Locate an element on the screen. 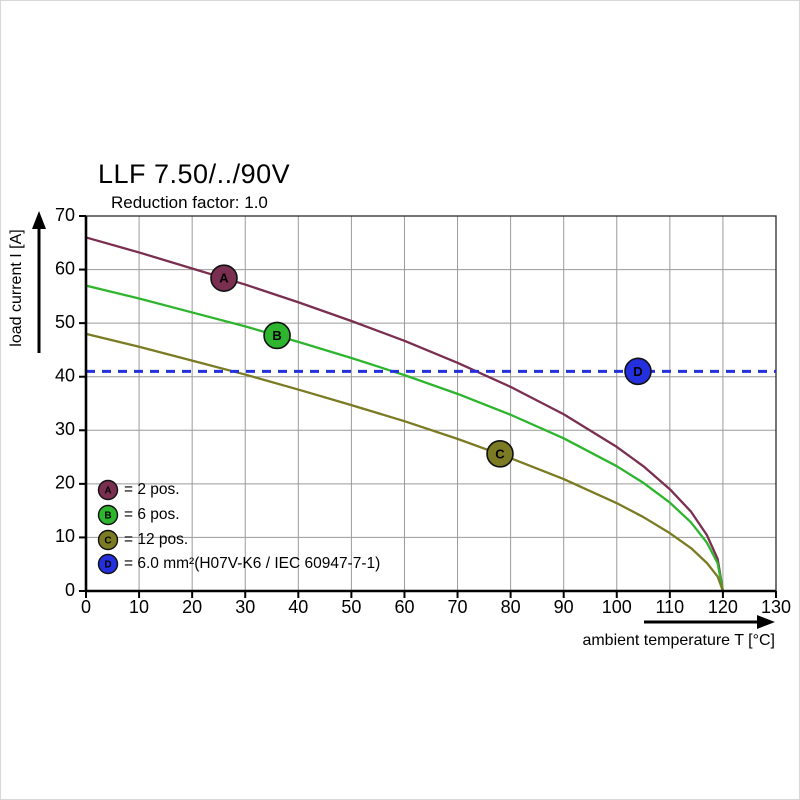 The width and height of the screenshot is (800, 800). x-axis-annotation: ambient temperature T [°C] is located at coordinates (678, 632).